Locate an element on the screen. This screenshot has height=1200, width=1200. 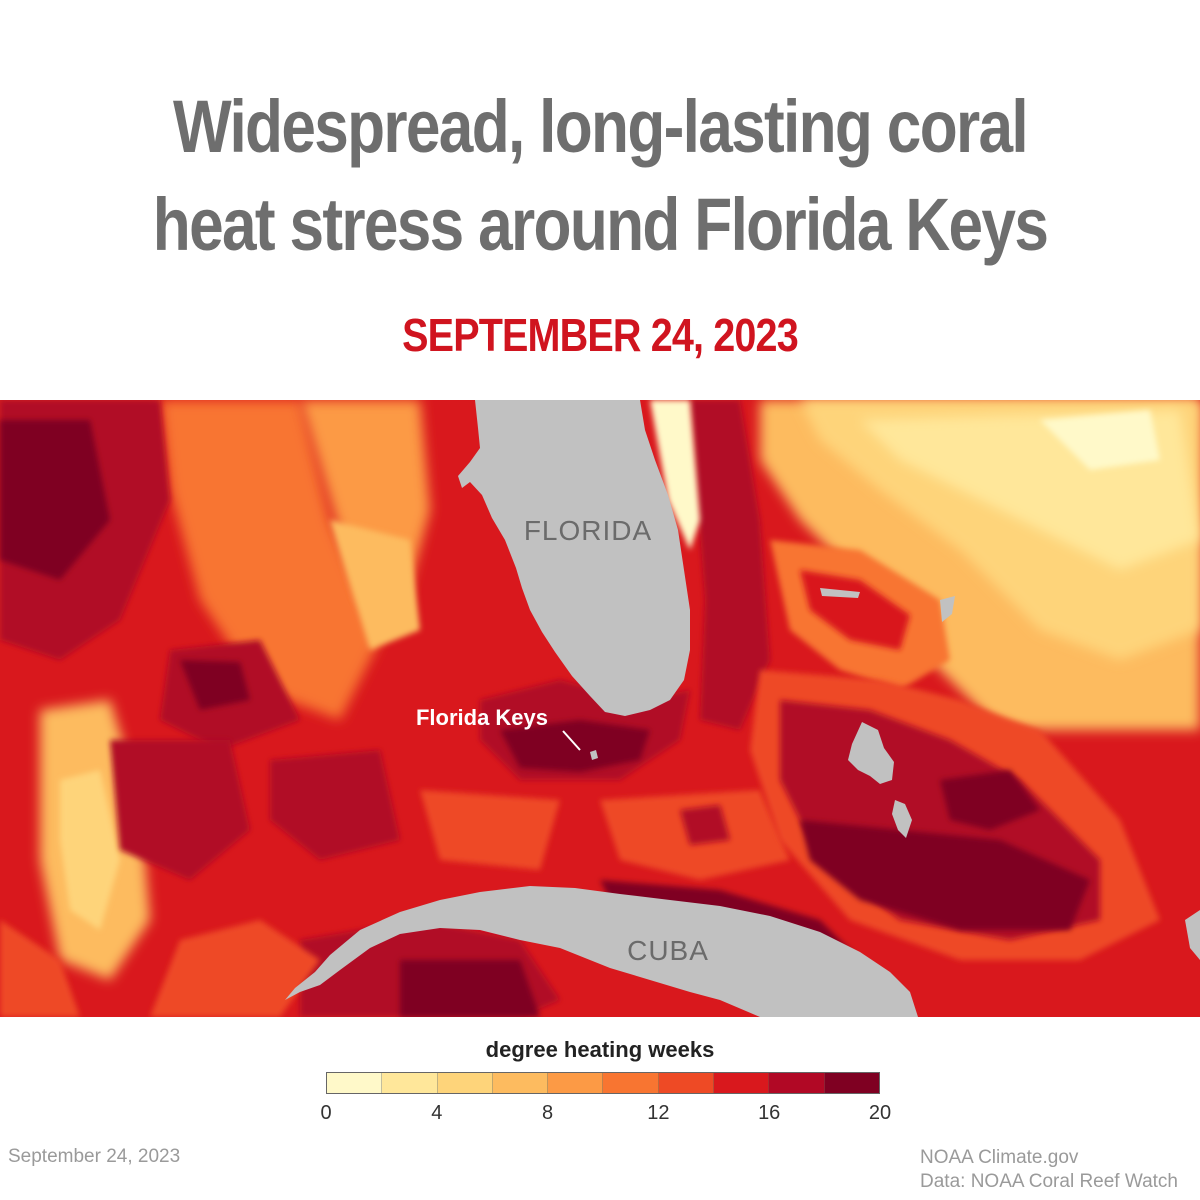
legend-tick-label: 16 is located at coordinates (769, 1113).